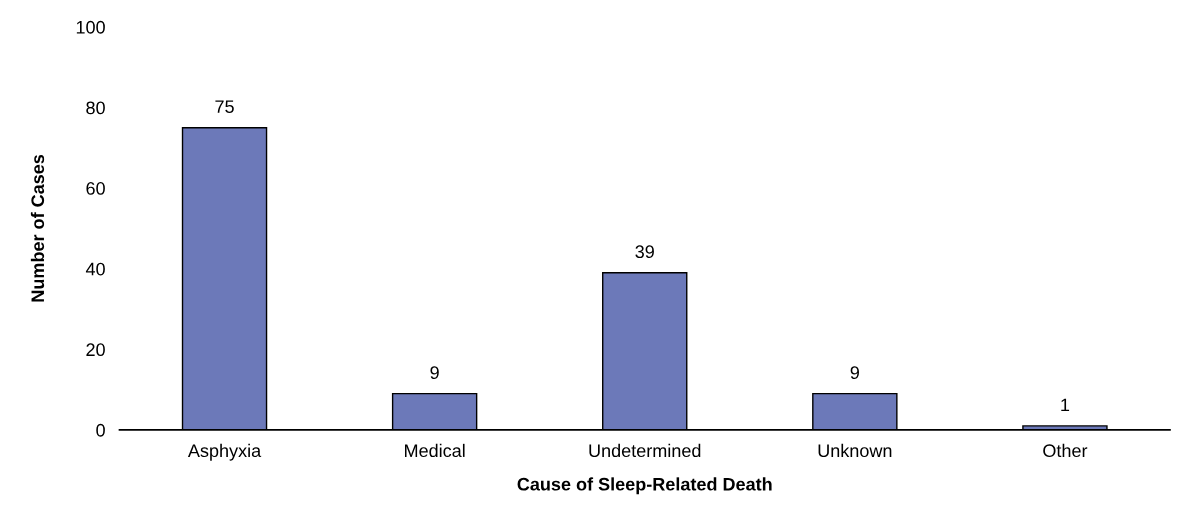 Image resolution: width=1183 pixels, height=518 pixels. I want to click on y-tick-label: 40, so click(95, 269).